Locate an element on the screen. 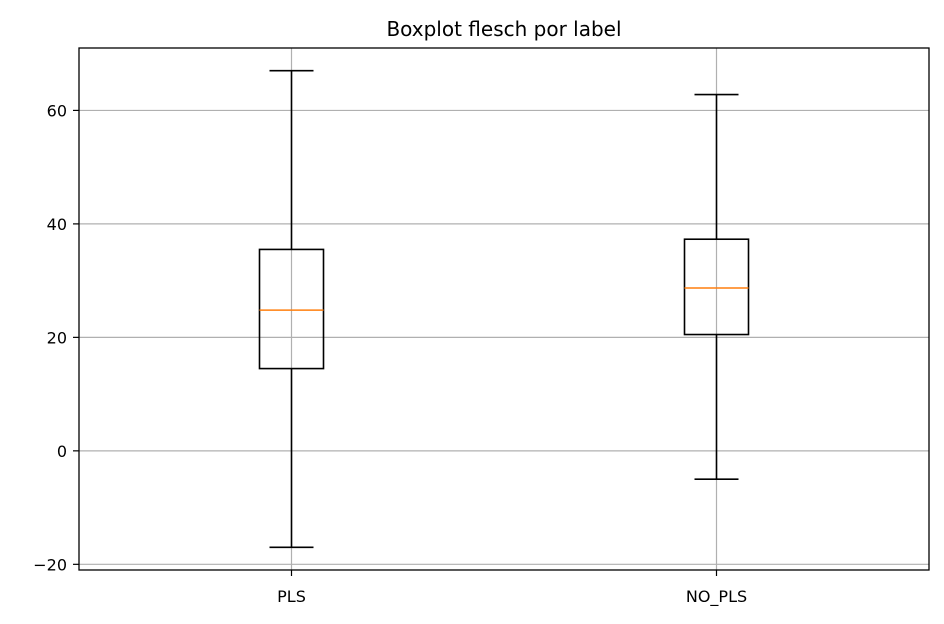  box-no-pls is located at coordinates (716, 287).